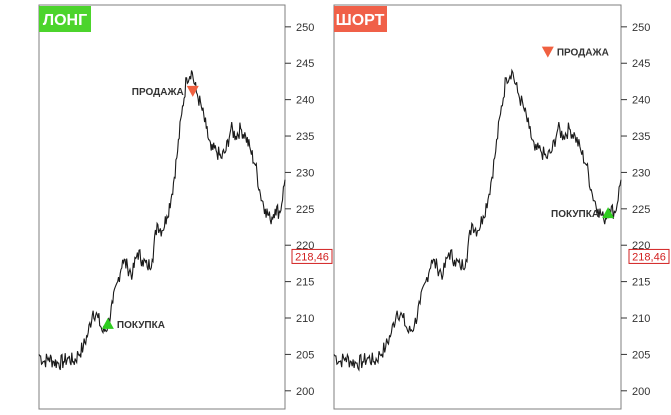 The width and height of the screenshot is (671, 415). Describe the element at coordinates (578, 133) in the screenshot. I see `trade-annotations: ПРОДАЖА ПОКУПКА` at that location.